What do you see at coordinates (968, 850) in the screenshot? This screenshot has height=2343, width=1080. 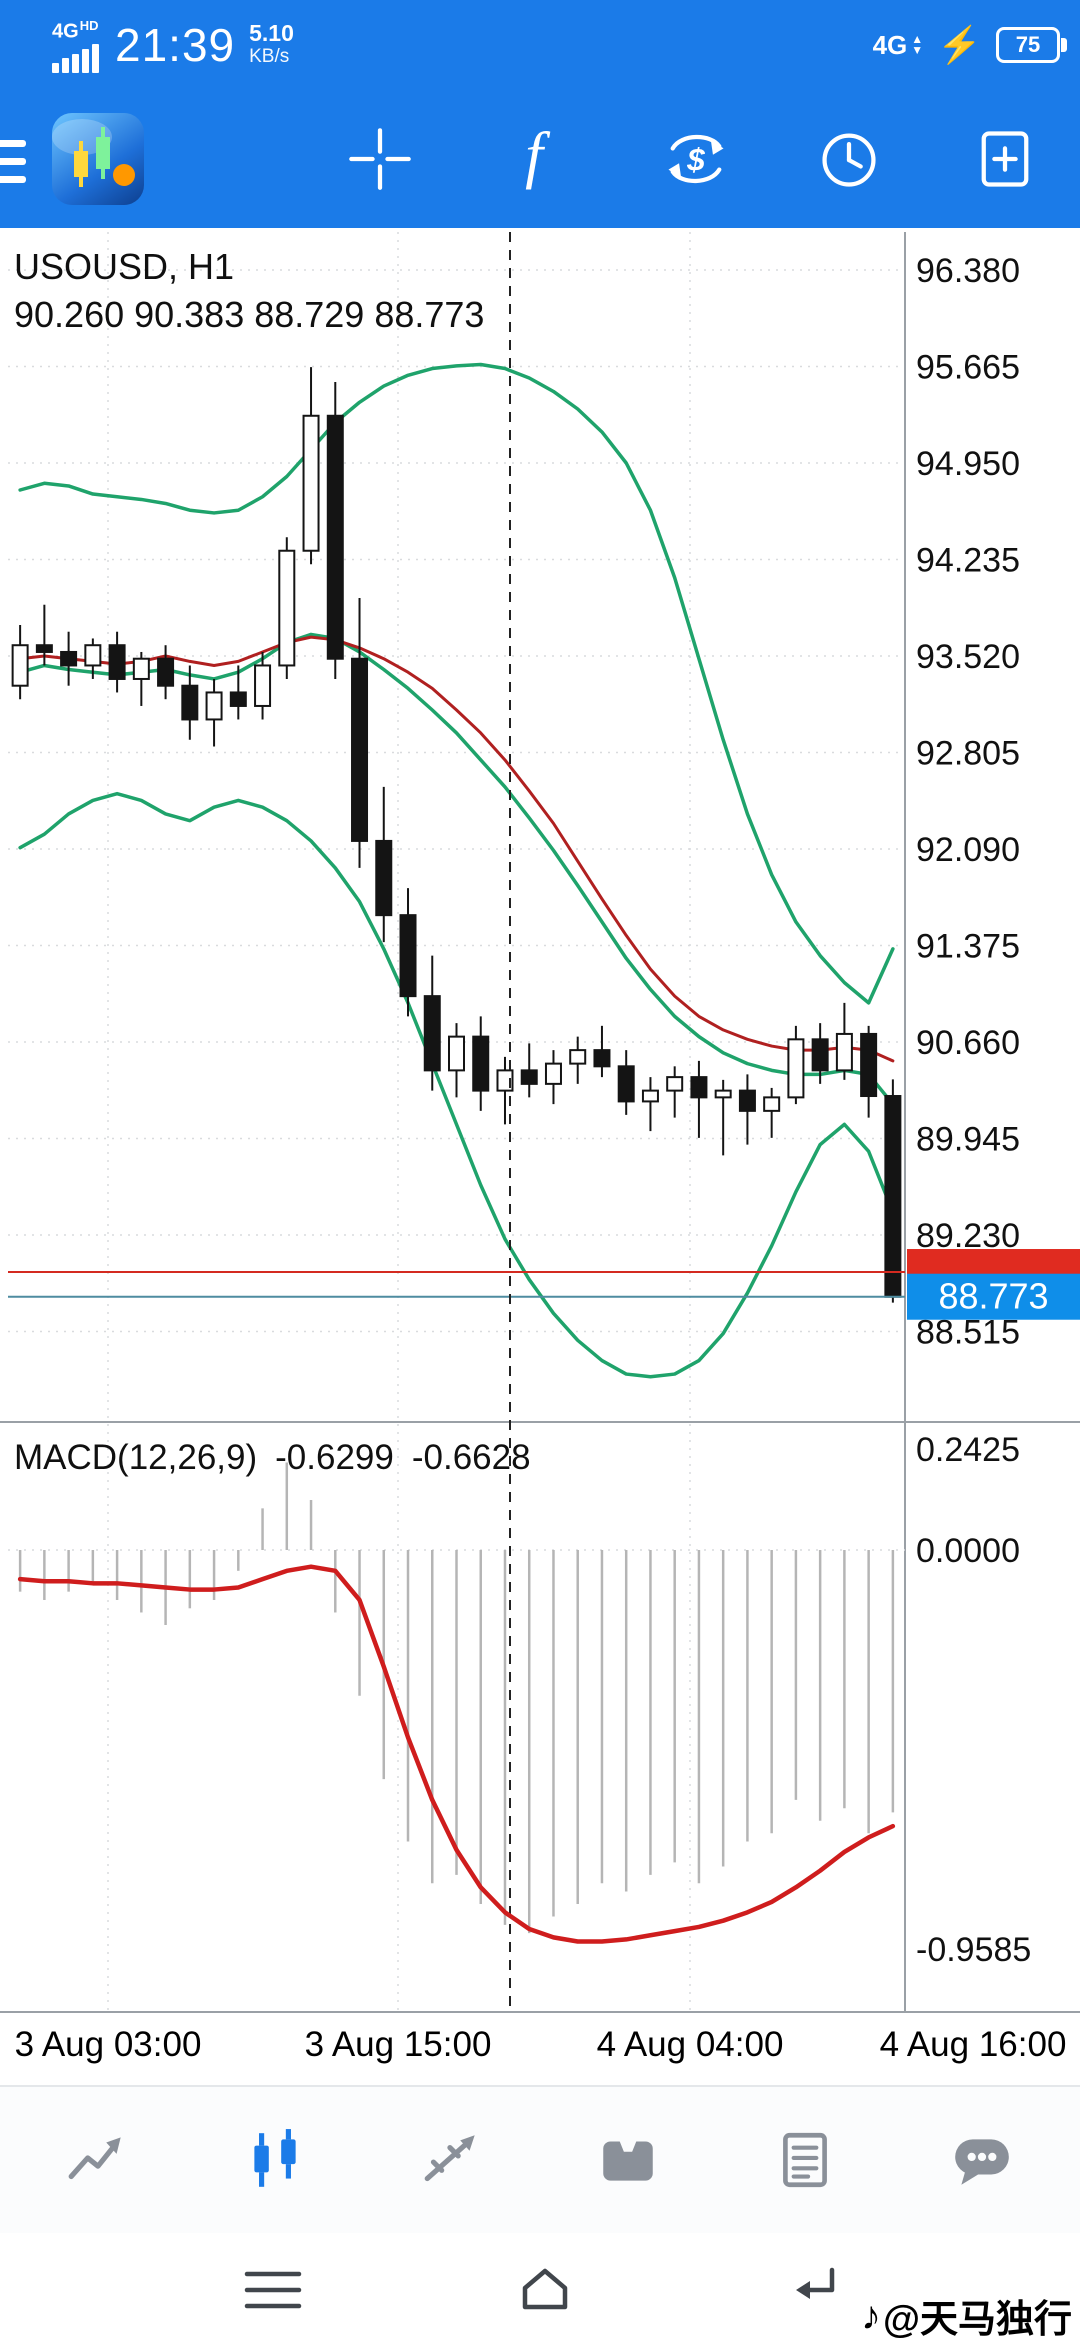 I see `price-axis-label: 92.090` at bounding box center [968, 850].